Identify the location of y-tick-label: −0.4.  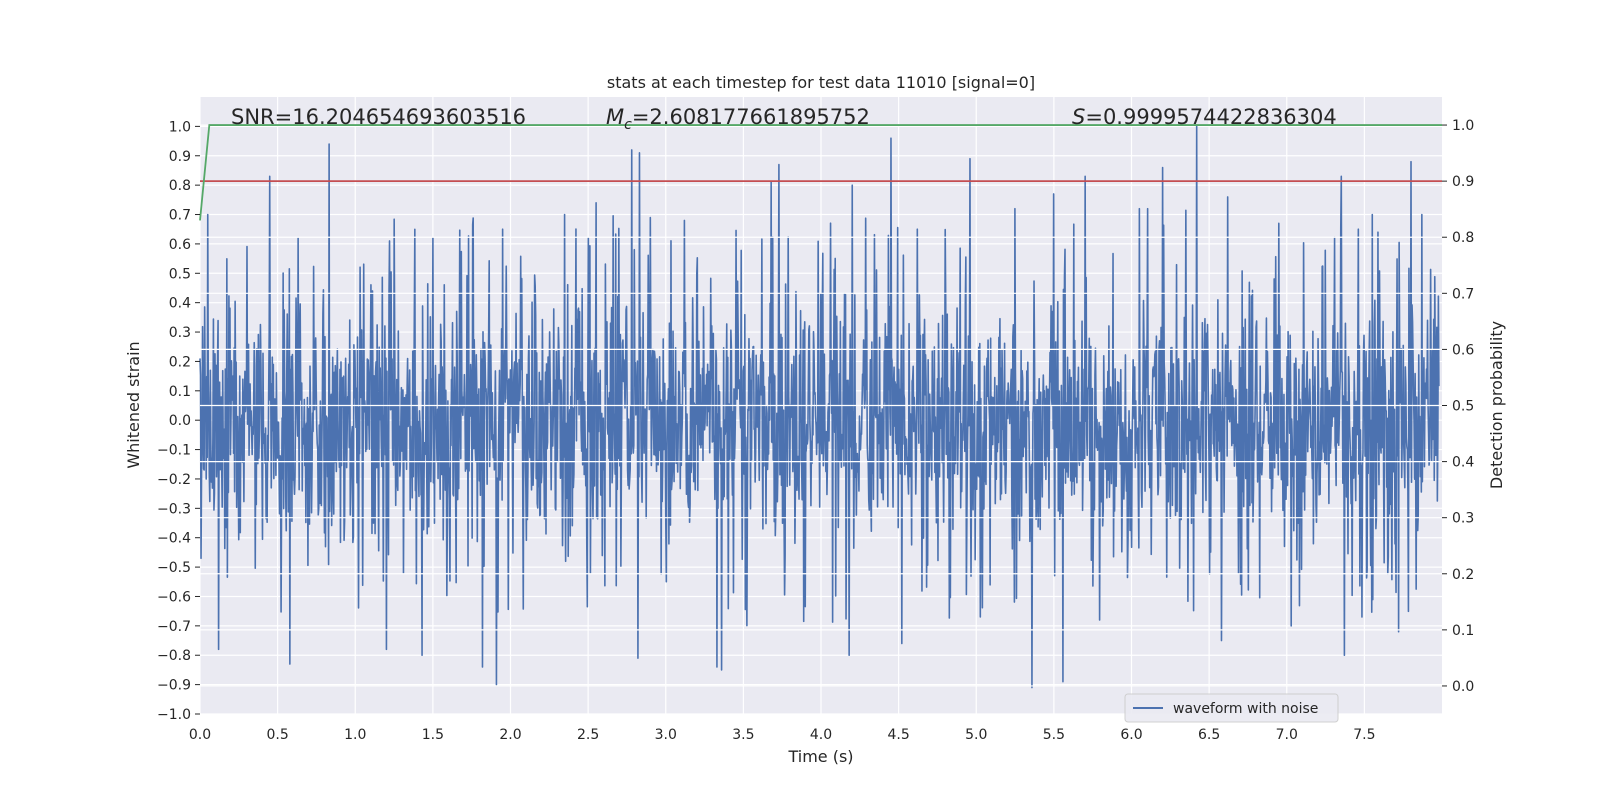
(174, 539).